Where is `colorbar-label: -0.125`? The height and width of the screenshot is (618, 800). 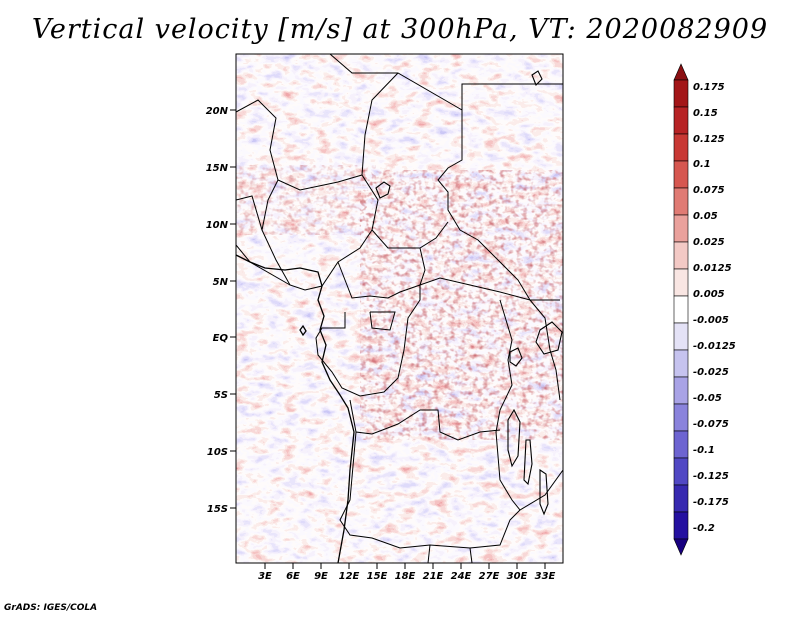
colorbar-label: -0.125 is located at coordinates (711, 476).